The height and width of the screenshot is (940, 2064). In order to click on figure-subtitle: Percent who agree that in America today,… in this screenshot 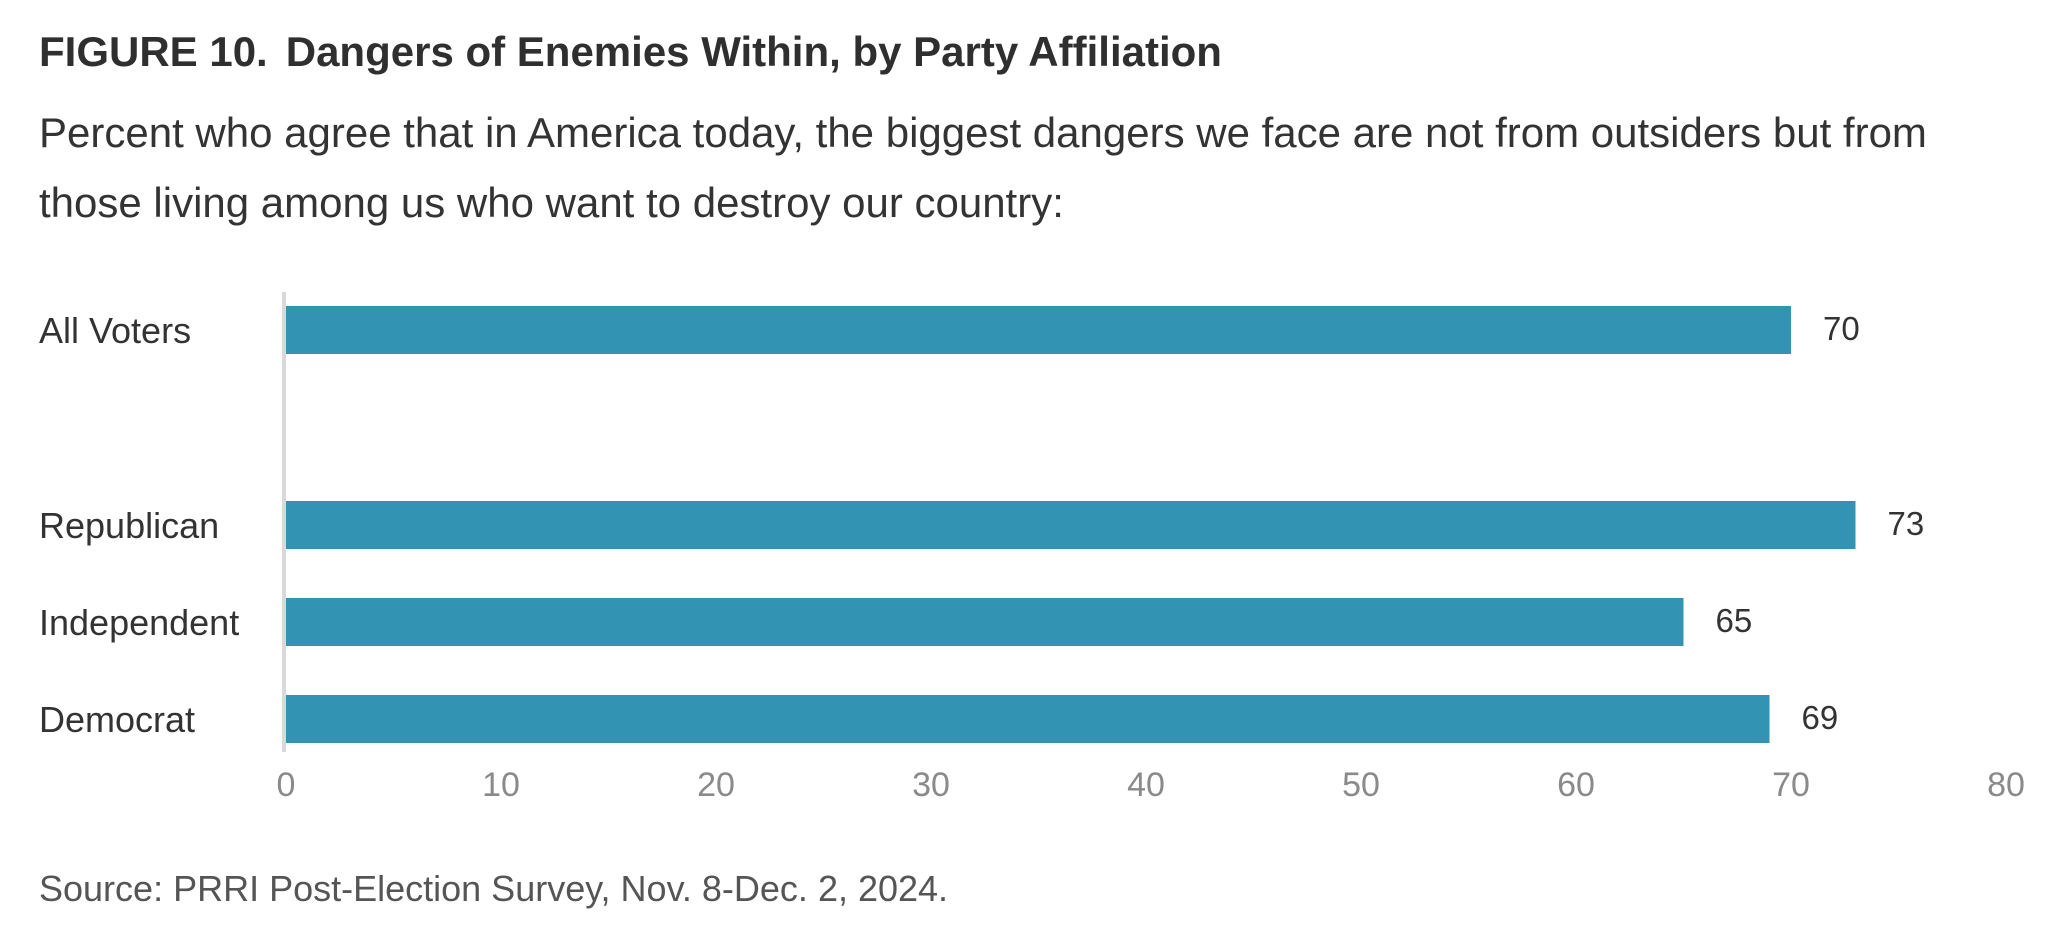, I will do `click(983, 167)`.